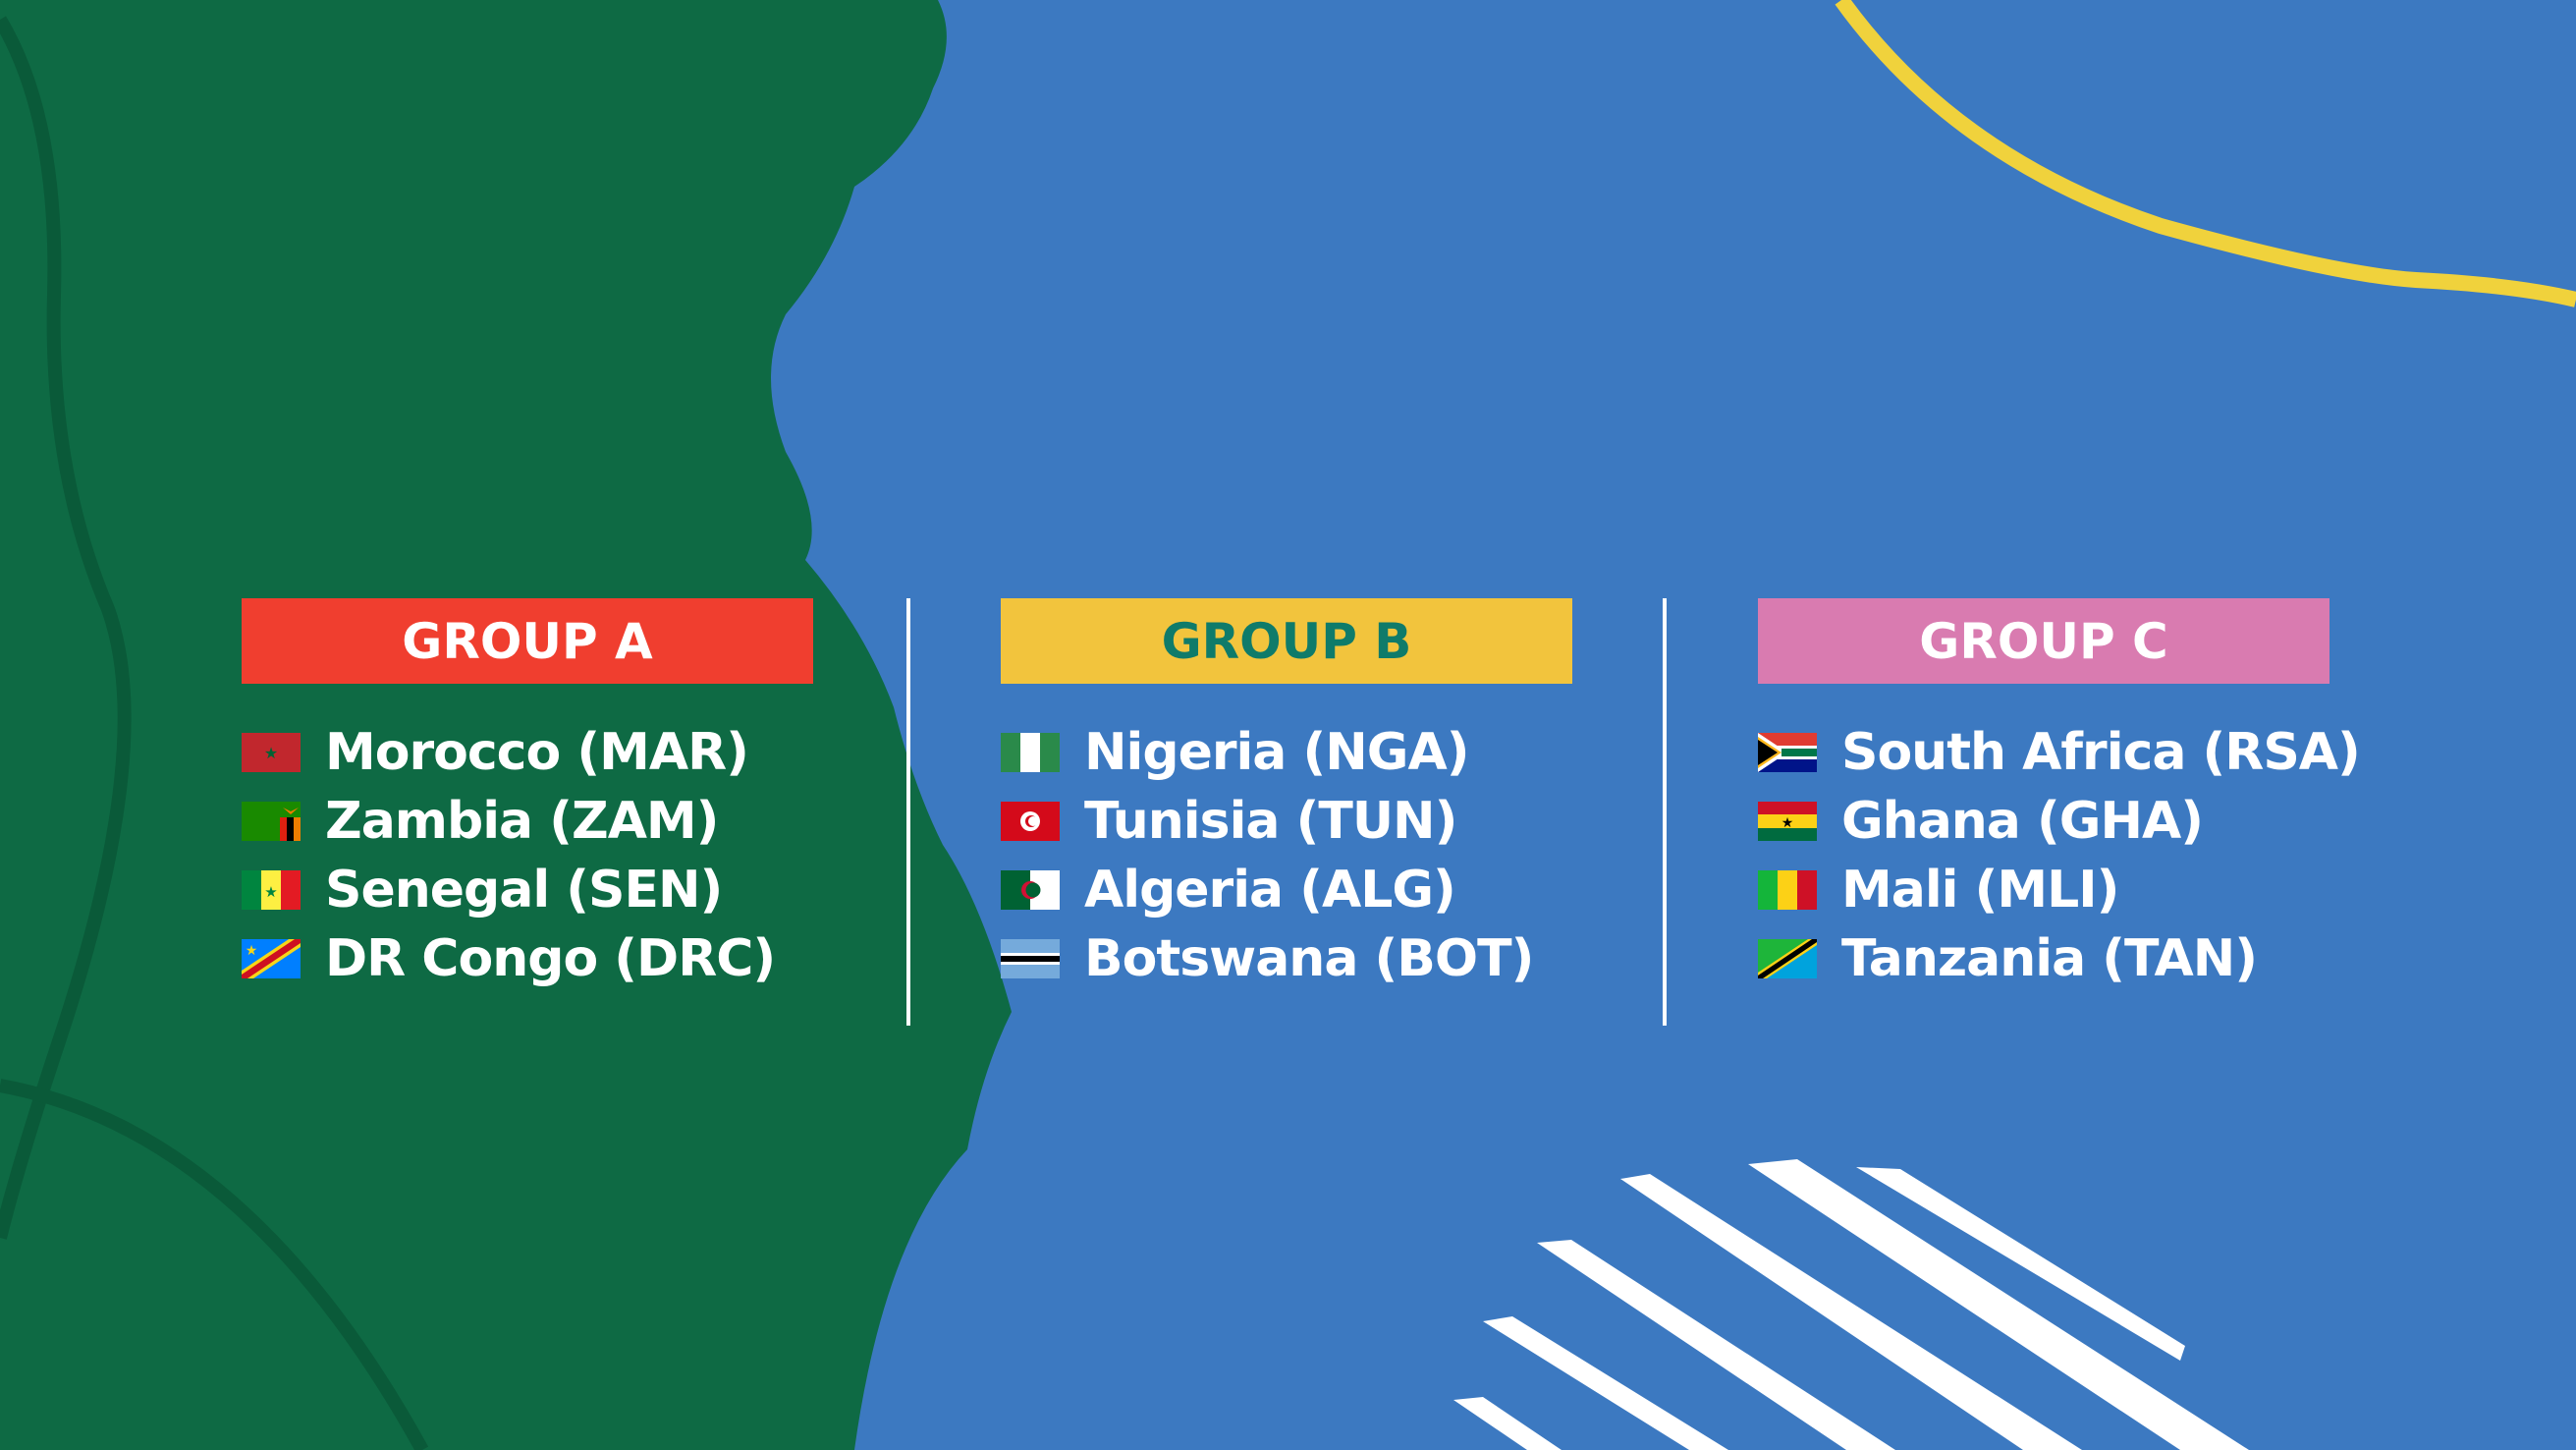 The width and height of the screenshot is (2576, 1450). Describe the element at coordinates (1787, 958) in the screenshot. I see `tanzania-flag-icon` at that location.